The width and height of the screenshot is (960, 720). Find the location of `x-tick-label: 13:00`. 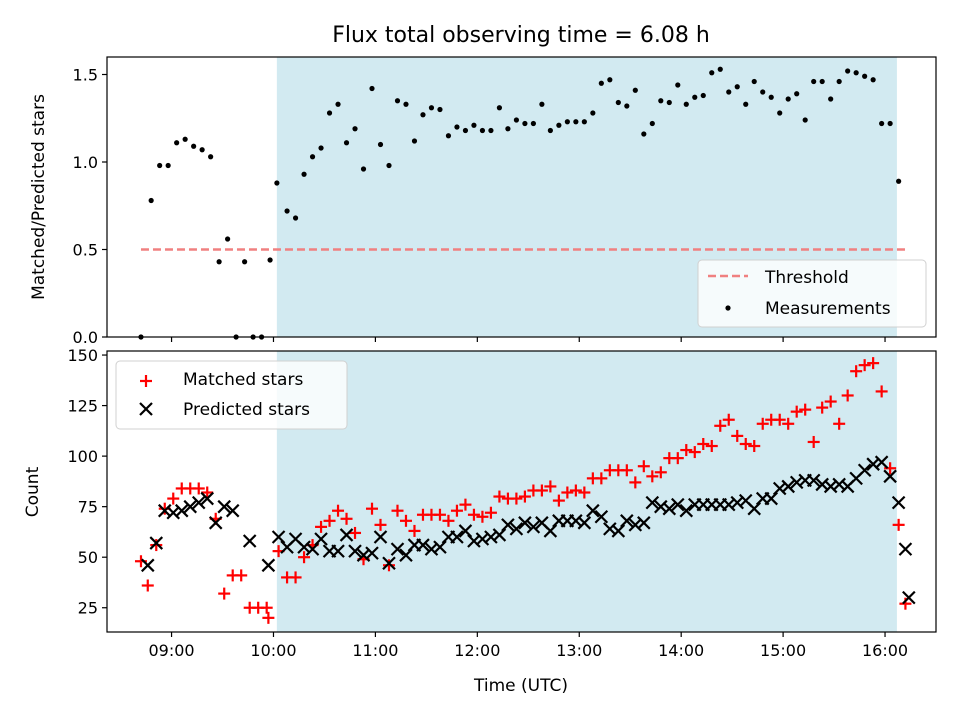

x-tick-label: 13:00 is located at coordinates (579, 650).